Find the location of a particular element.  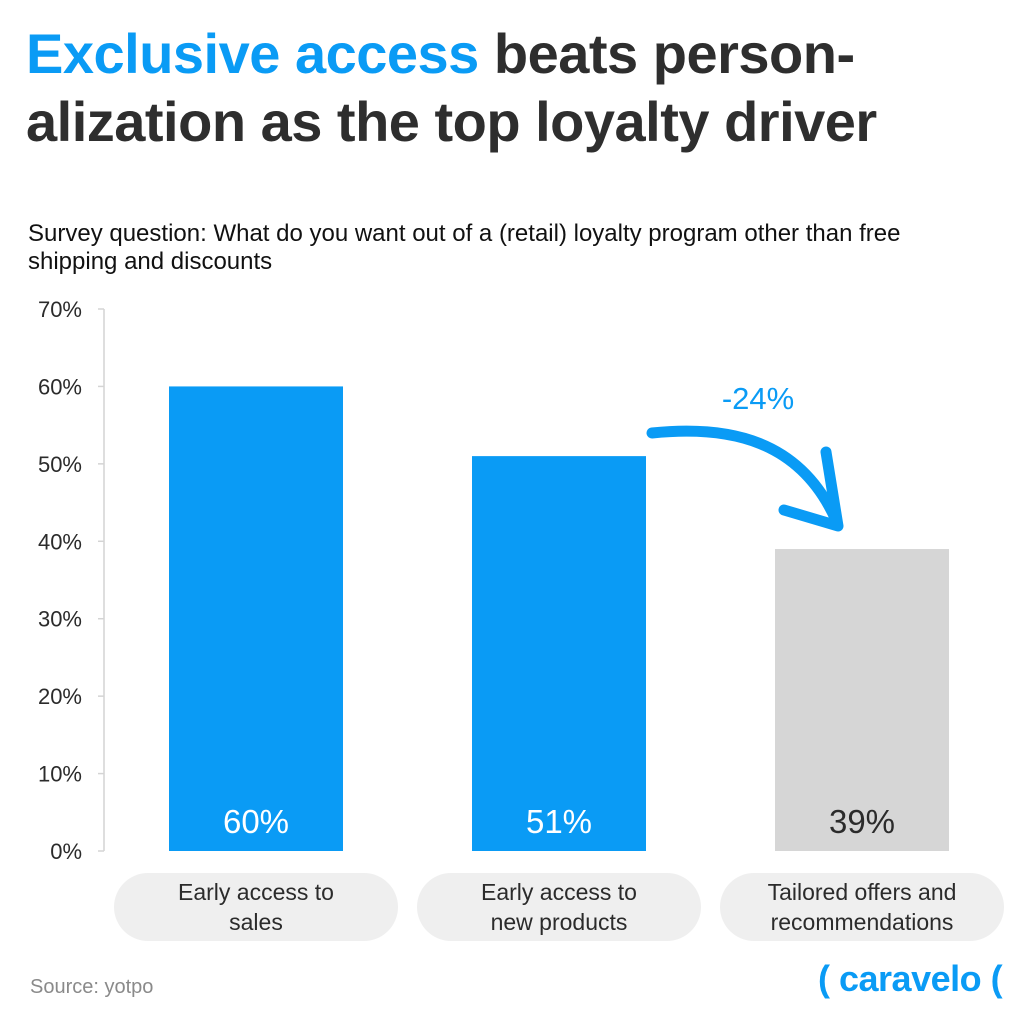

category-label: recommendations is located at coordinates (862, 922).